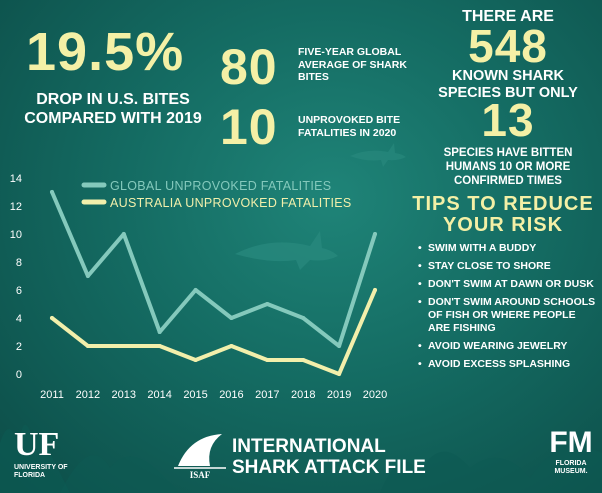  Describe the element at coordinates (16, 179) in the screenshot. I see `y-tick-label: 14` at that location.